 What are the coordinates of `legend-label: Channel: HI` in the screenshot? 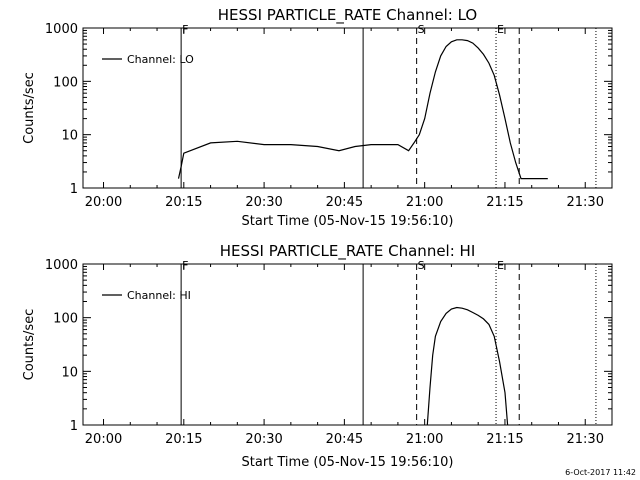 It's located at (159, 295).